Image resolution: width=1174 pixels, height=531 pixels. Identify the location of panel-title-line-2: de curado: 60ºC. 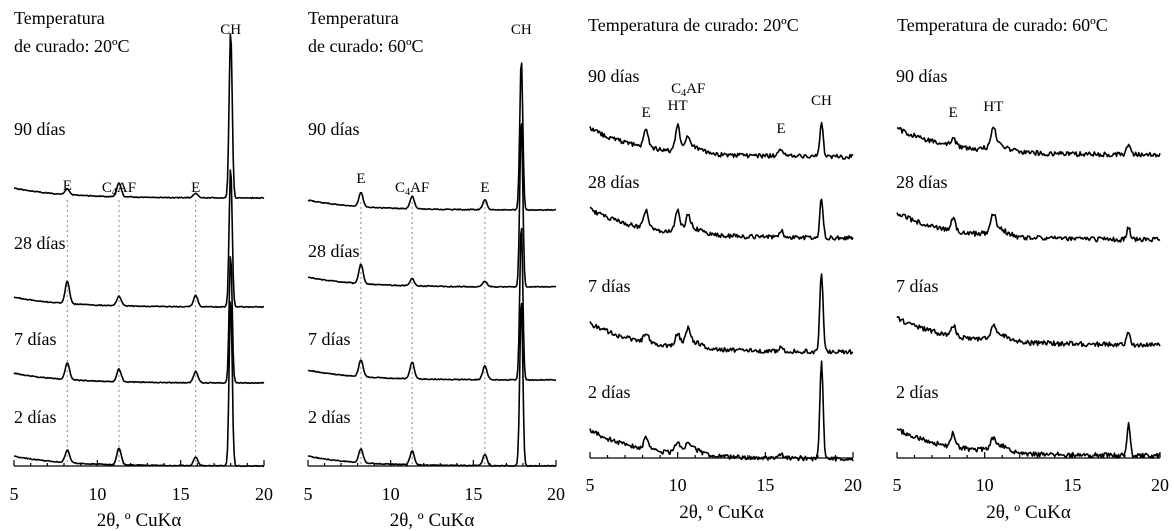
(366, 46).